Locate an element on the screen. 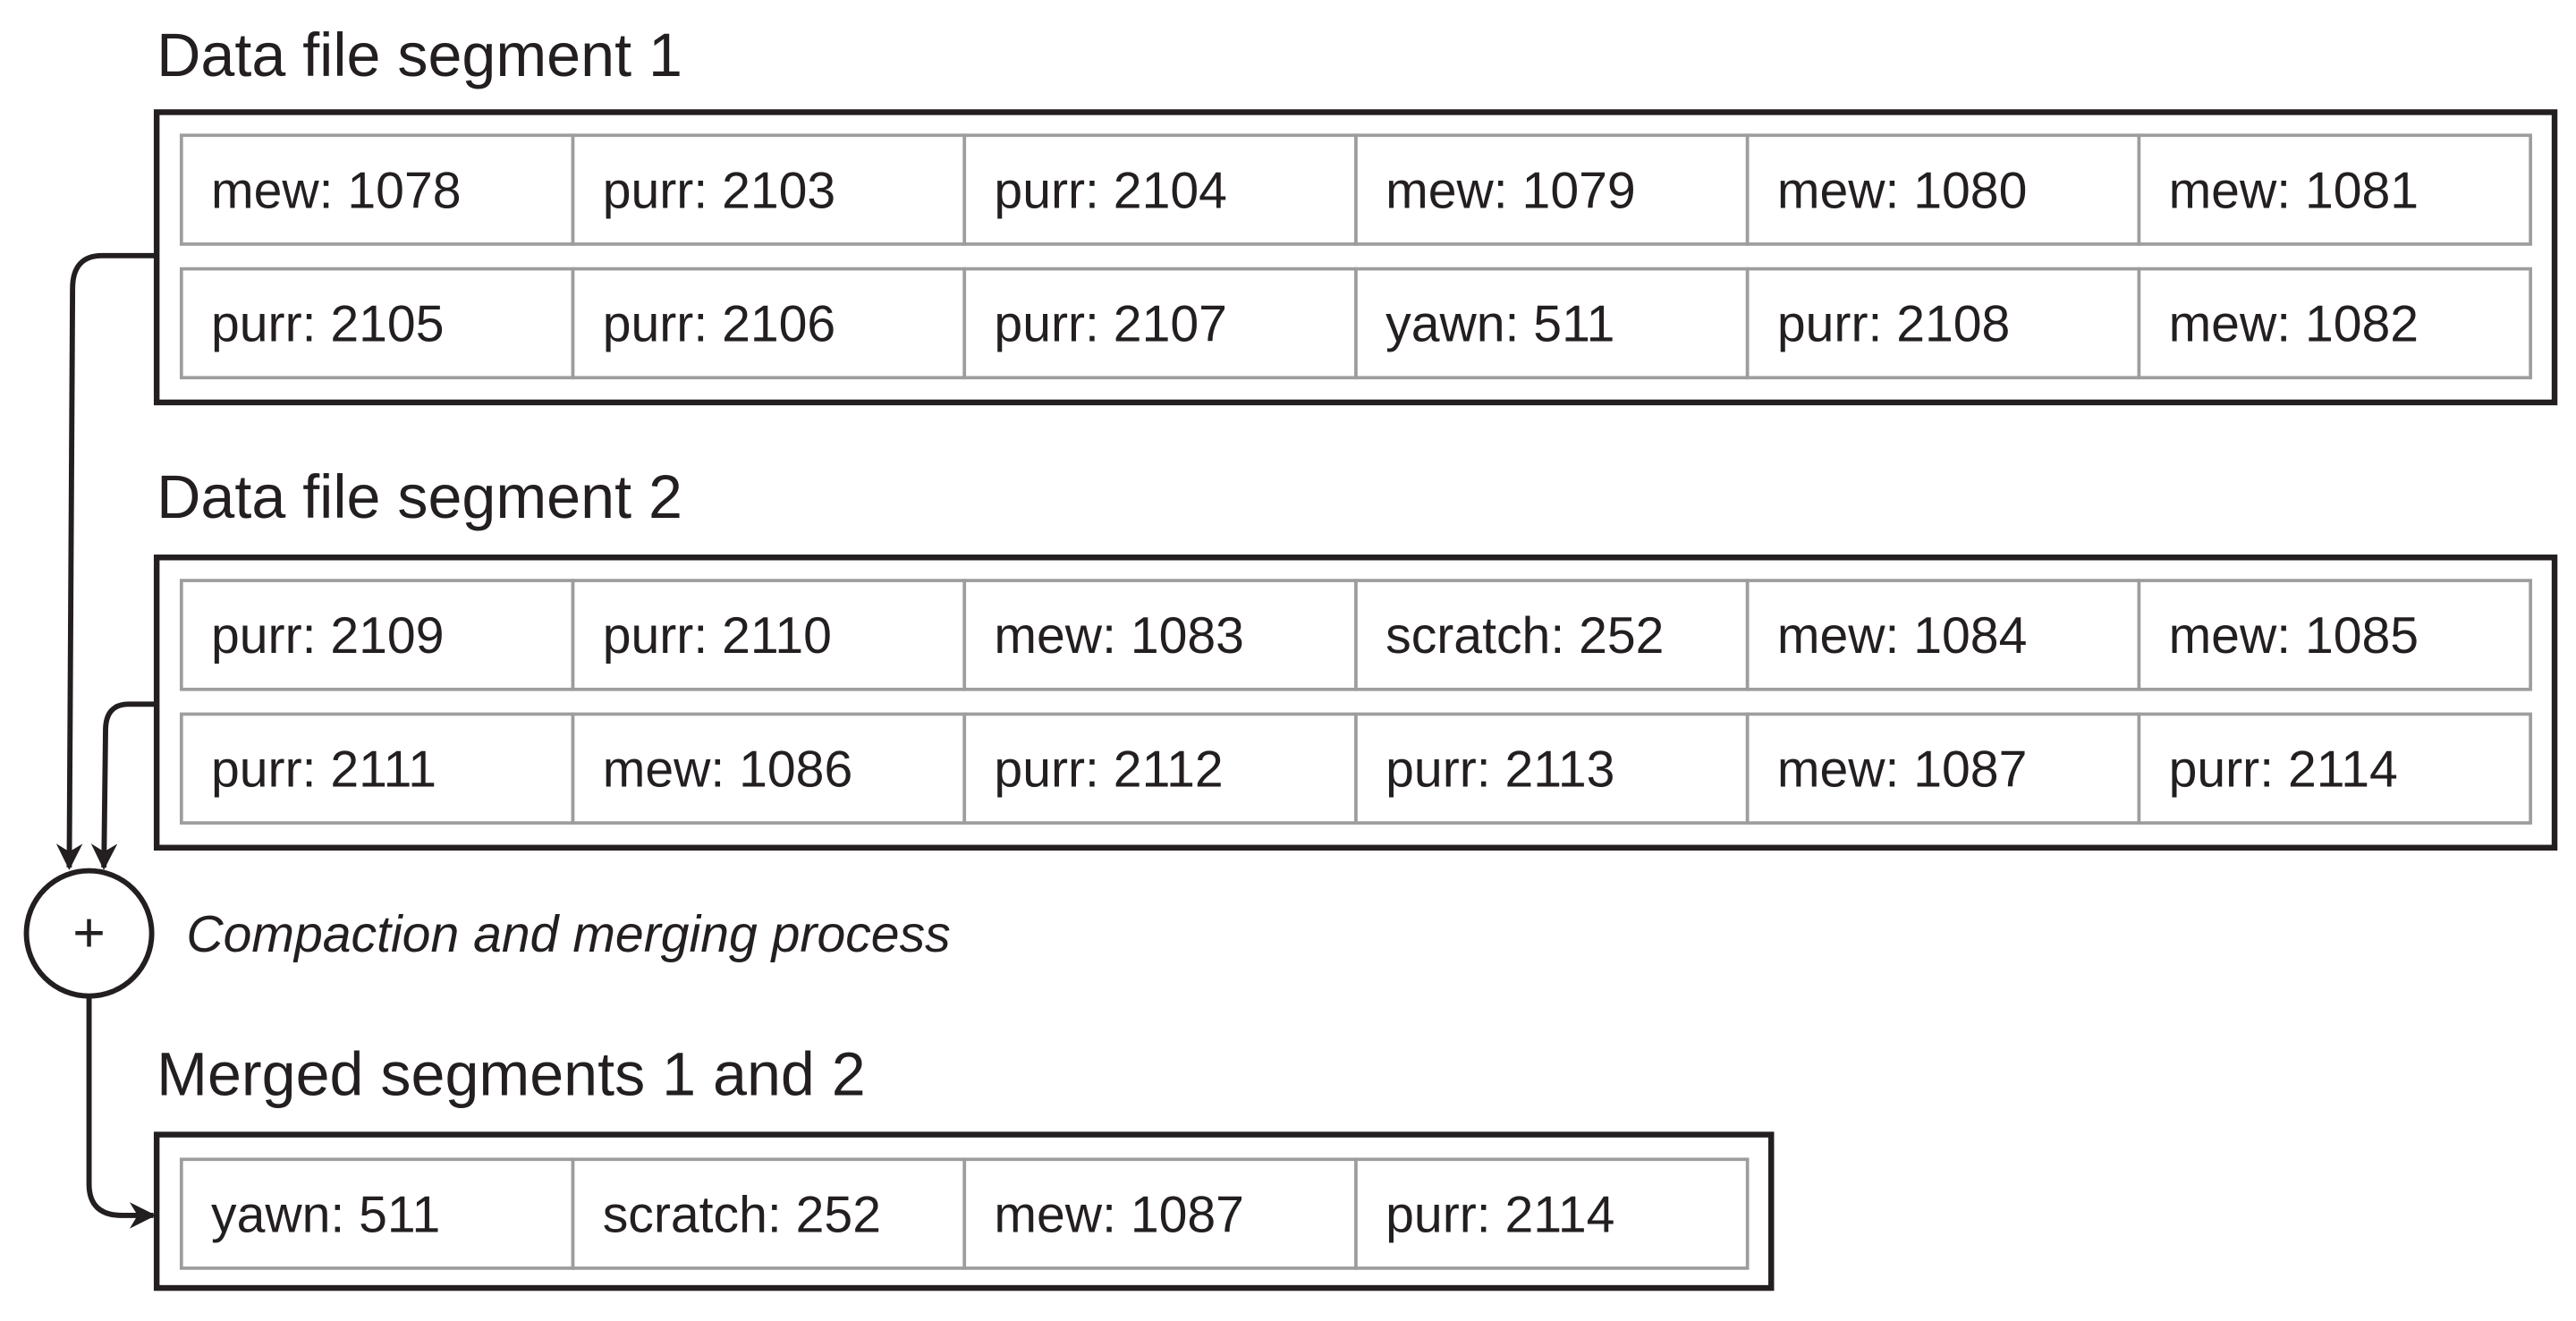 The image size is (2576, 1321). record-text: purr: 2112 is located at coordinates (1108, 770).